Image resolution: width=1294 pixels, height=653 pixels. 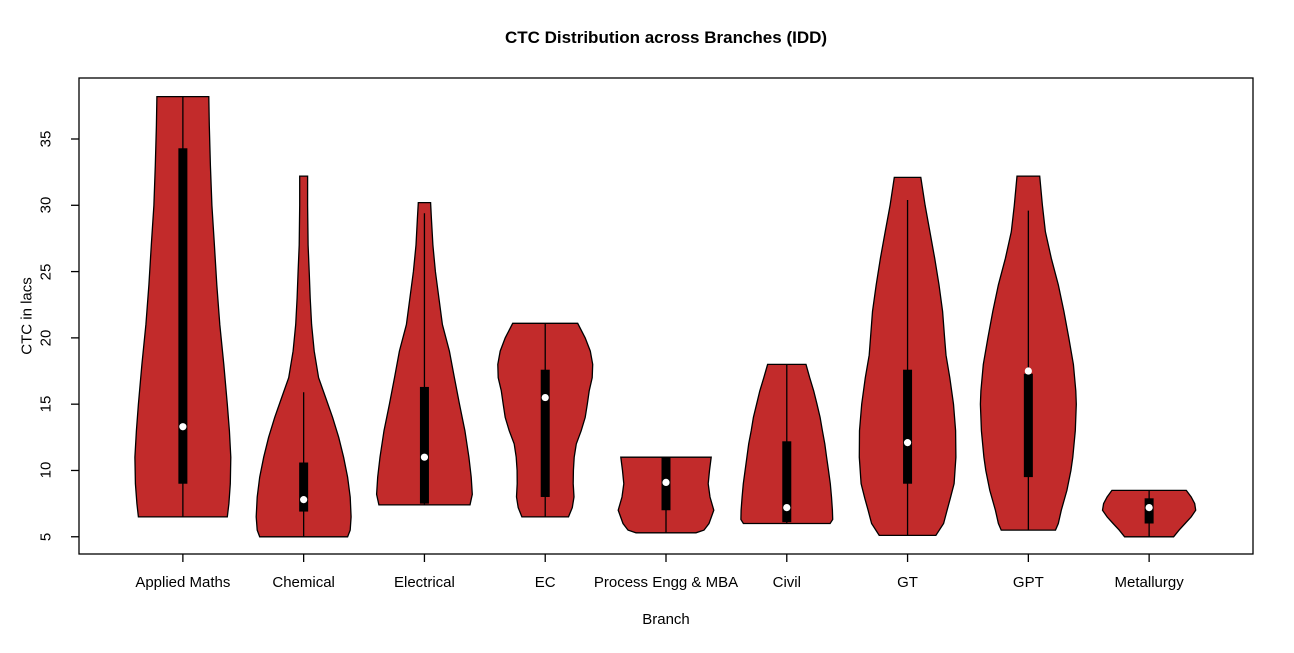 What do you see at coordinates (1028, 582) in the screenshot?
I see `x-tick-label-gpt: GPT` at bounding box center [1028, 582].